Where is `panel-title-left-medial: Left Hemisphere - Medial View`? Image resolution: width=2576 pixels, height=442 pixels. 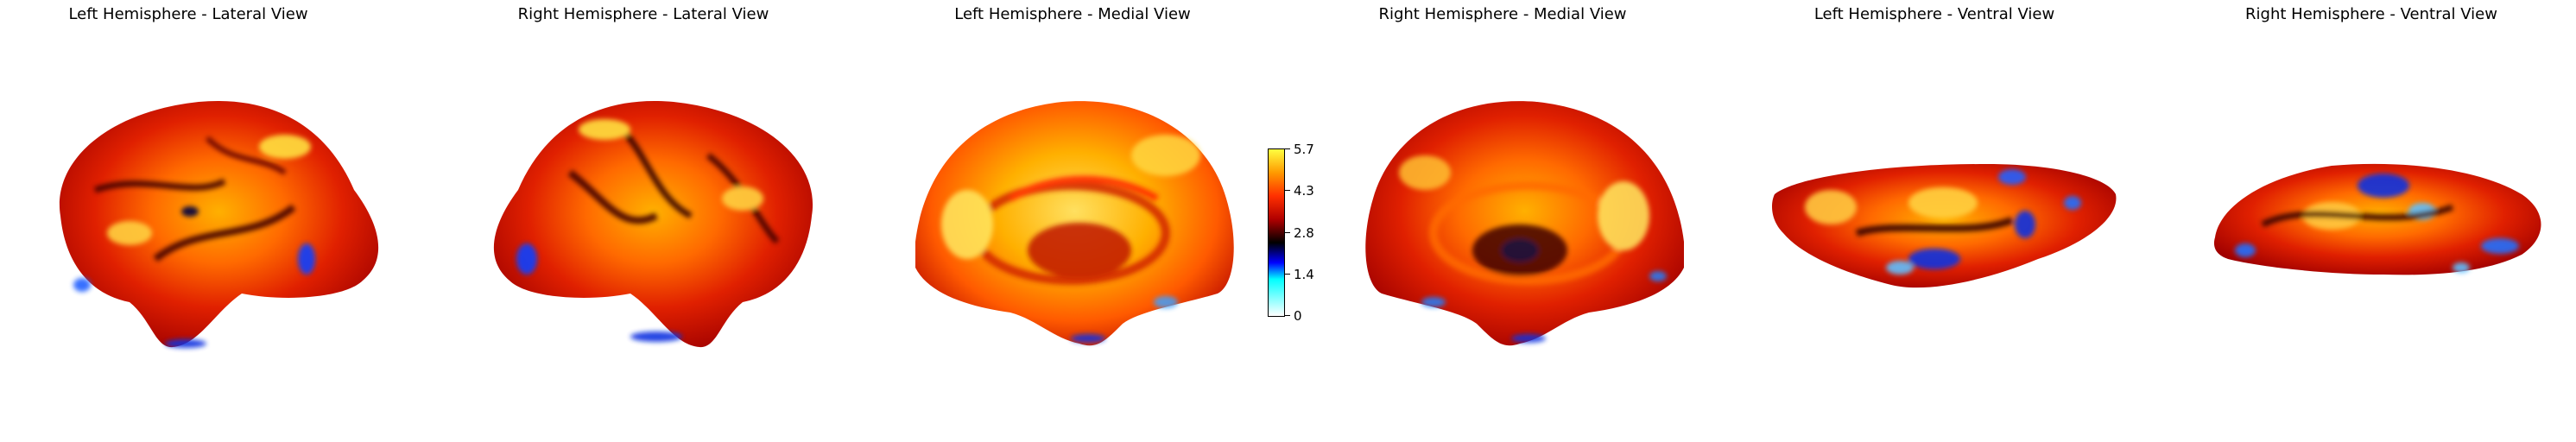
panel-title-left-medial: Left Hemisphere - Medial View is located at coordinates (1072, 14).